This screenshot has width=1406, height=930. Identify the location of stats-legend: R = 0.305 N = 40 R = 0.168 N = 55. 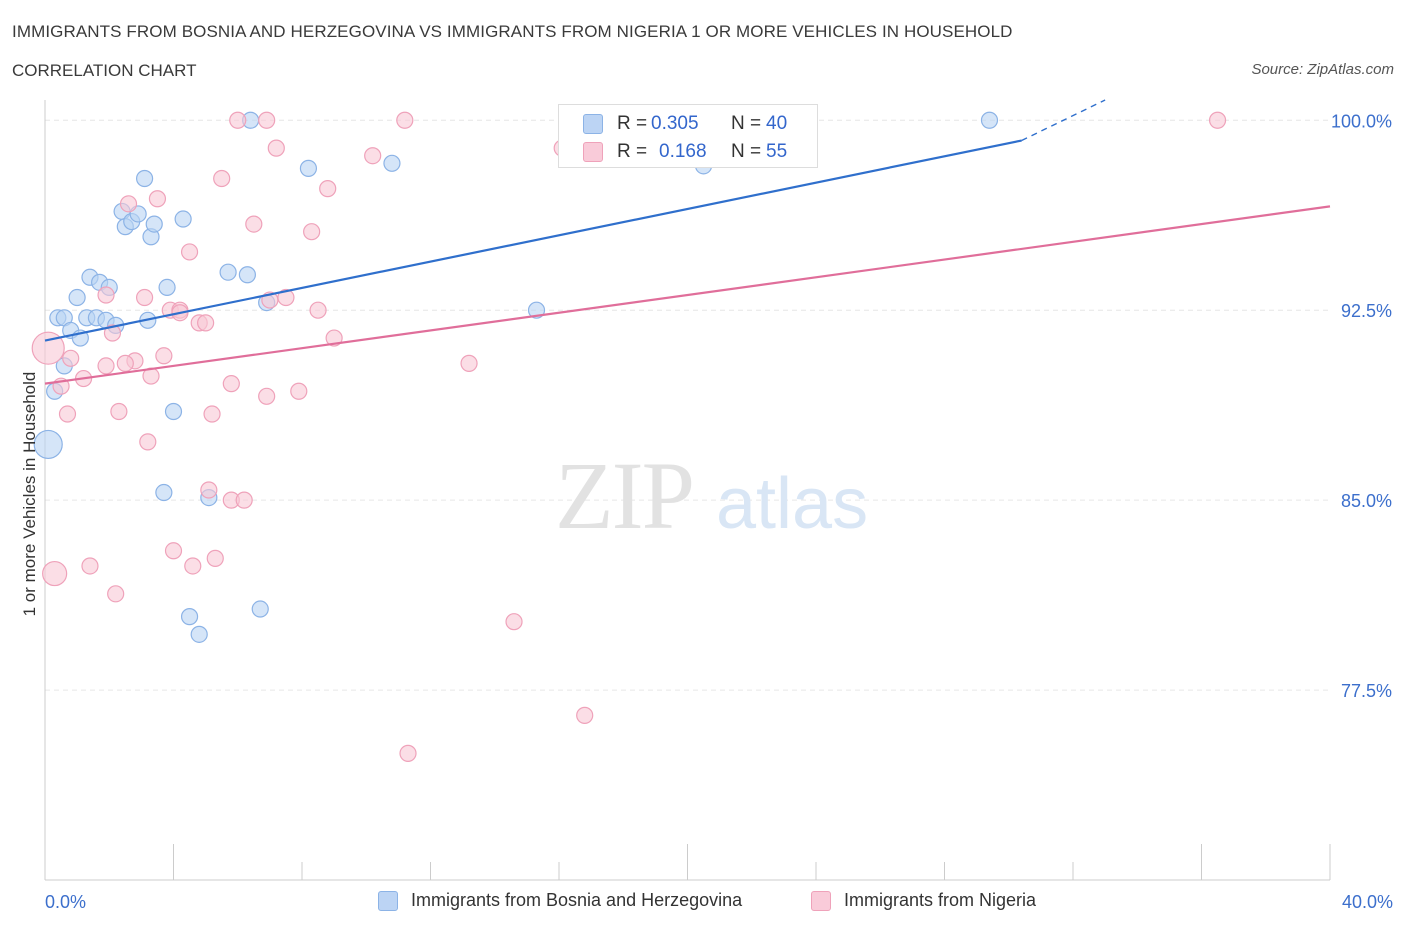
(688, 136).